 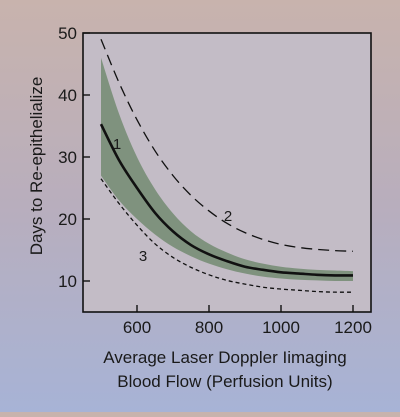 What do you see at coordinates (117, 144) in the screenshot?
I see `series-label-1: 1` at bounding box center [117, 144].